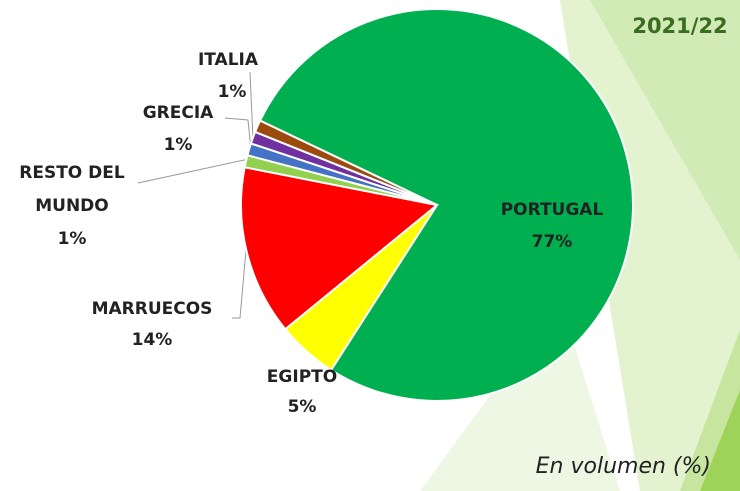 This screenshot has width=740, height=491. I want to click on slice-value-label: 14%, so click(152, 340).